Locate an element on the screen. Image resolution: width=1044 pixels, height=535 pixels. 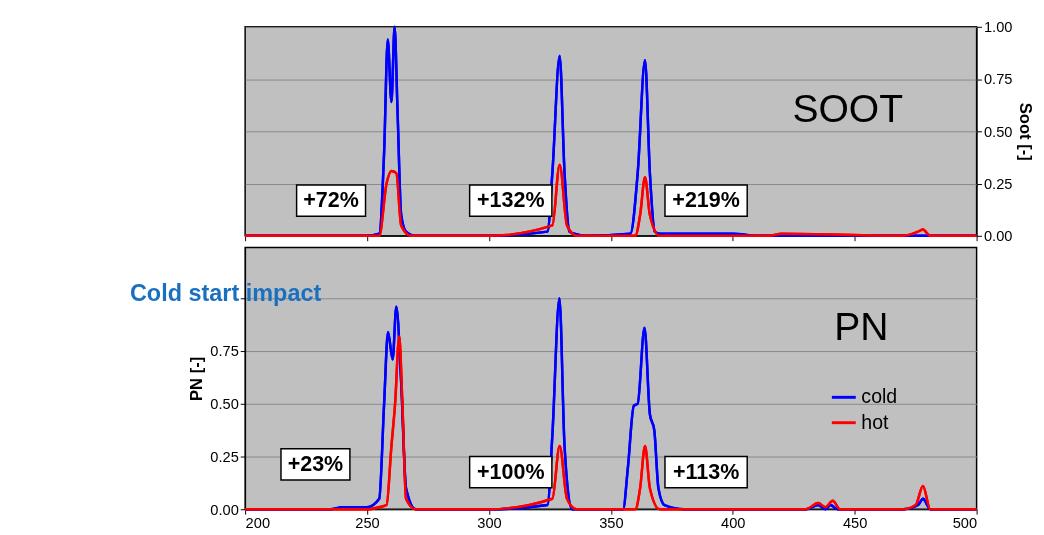
legend-label: hot is located at coordinates (875, 421).